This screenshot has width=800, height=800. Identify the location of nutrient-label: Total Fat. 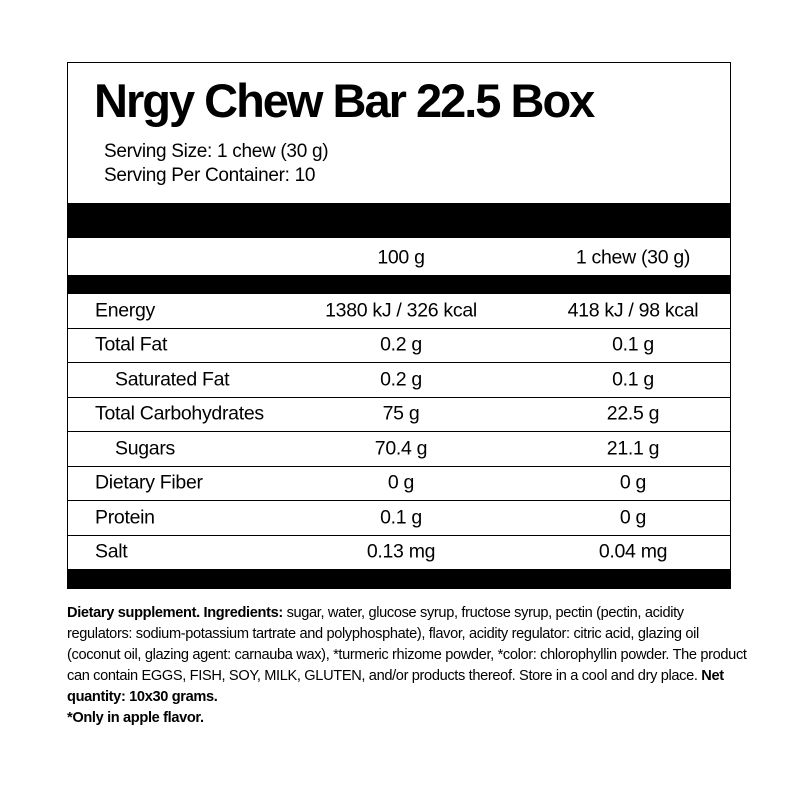
(131, 344).